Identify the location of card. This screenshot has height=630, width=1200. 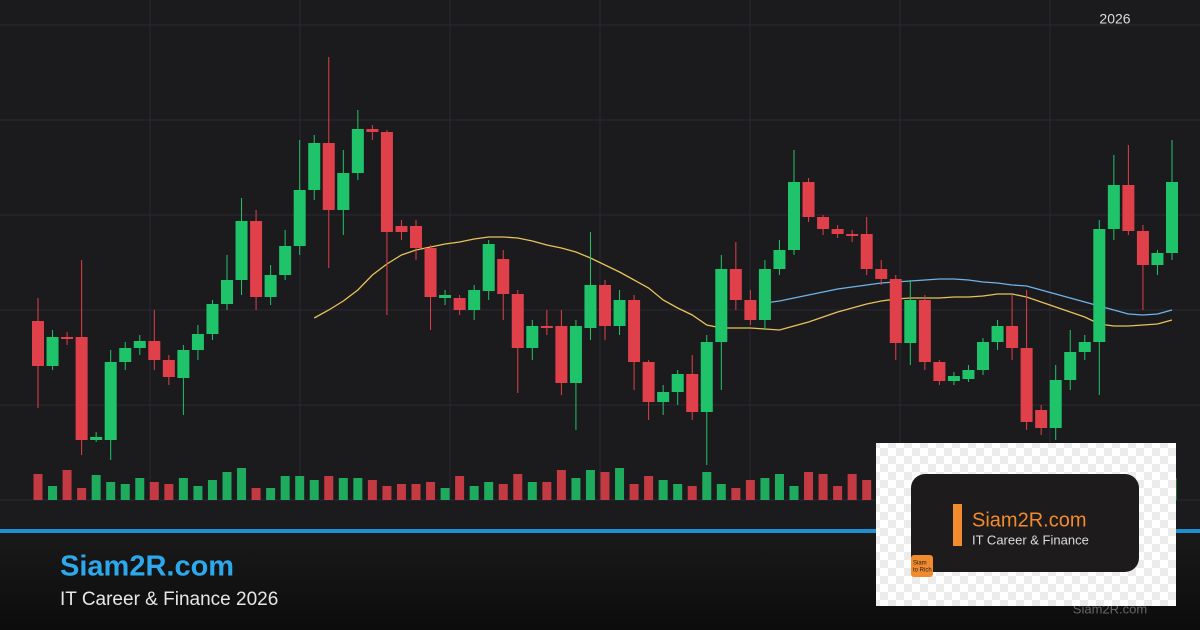
(1025, 523).